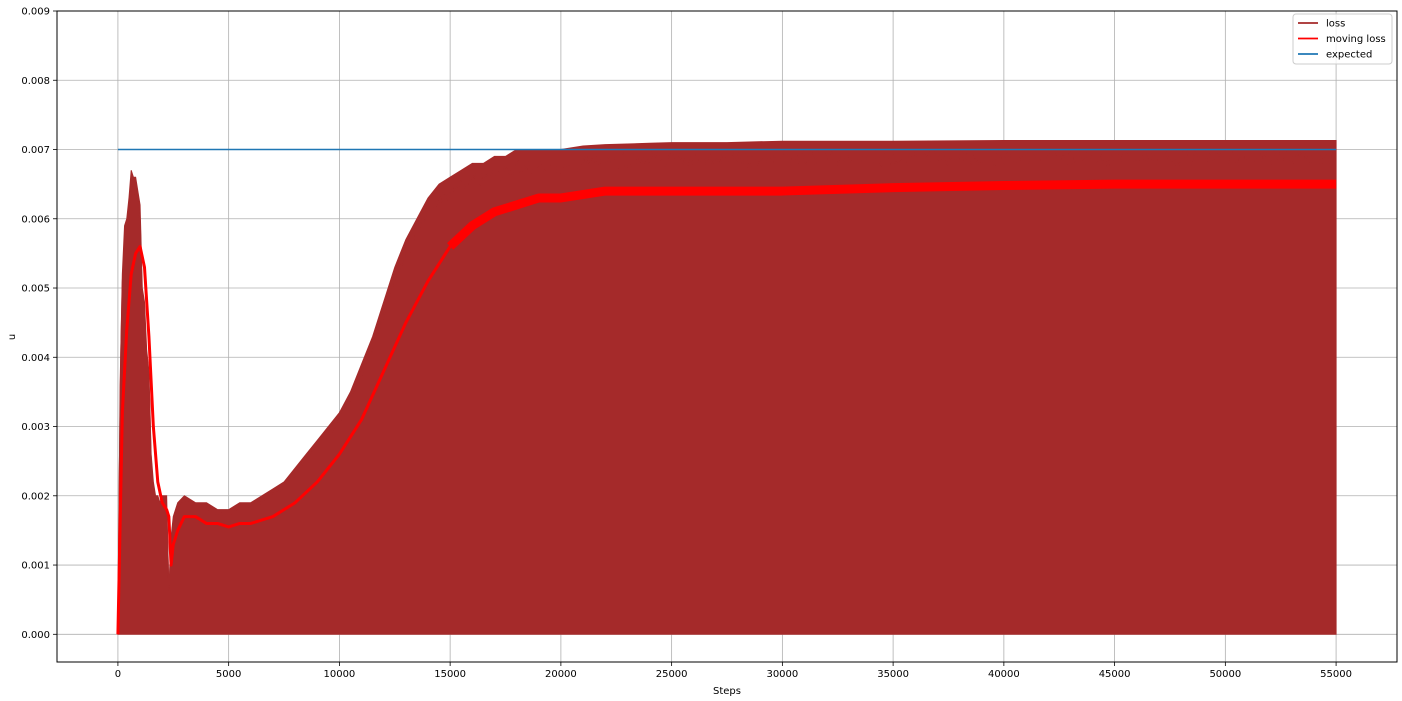 Image resolution: width=1402 pixels, height=701 pixels. What do you see at coordinates (727, 691) in the screenshot?
I see `x-axis-label: Steps` at bounding box center [727, 691].